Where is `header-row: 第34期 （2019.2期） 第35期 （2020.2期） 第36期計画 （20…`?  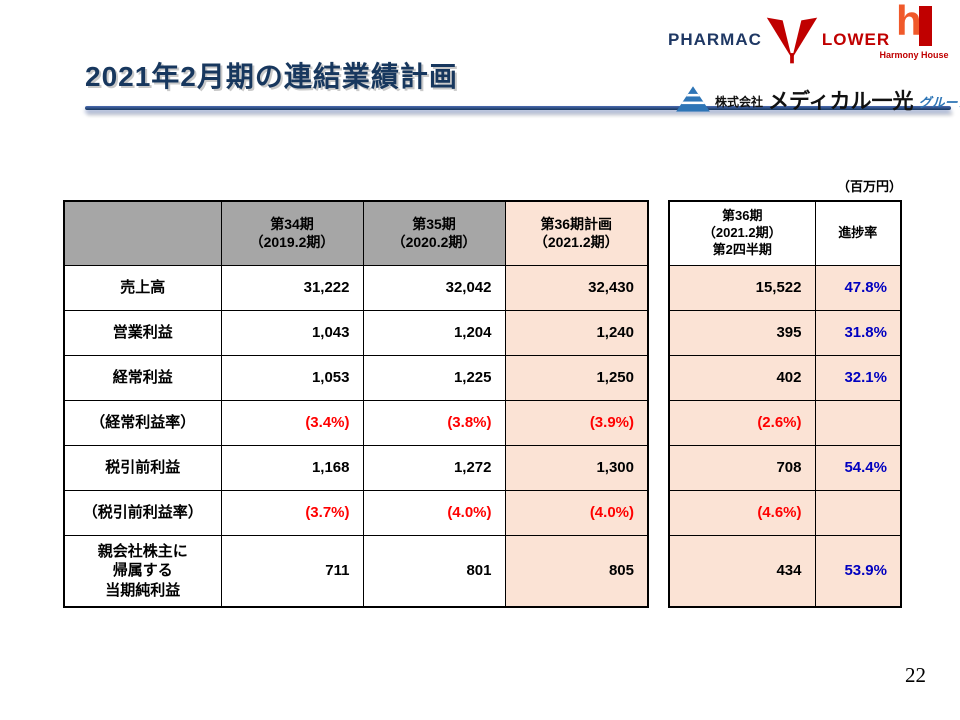 header-row: 第34期 （2019.2期） 第35期 （2020.2期） 第36期計画 （20… is located at coordinates (356, 233).